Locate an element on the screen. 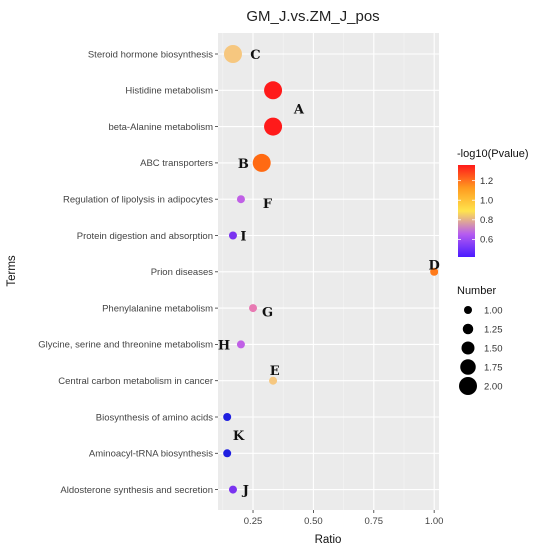 This screenshot has width=550, height=548. annotation-label: G is located at coordinates (267, 313).